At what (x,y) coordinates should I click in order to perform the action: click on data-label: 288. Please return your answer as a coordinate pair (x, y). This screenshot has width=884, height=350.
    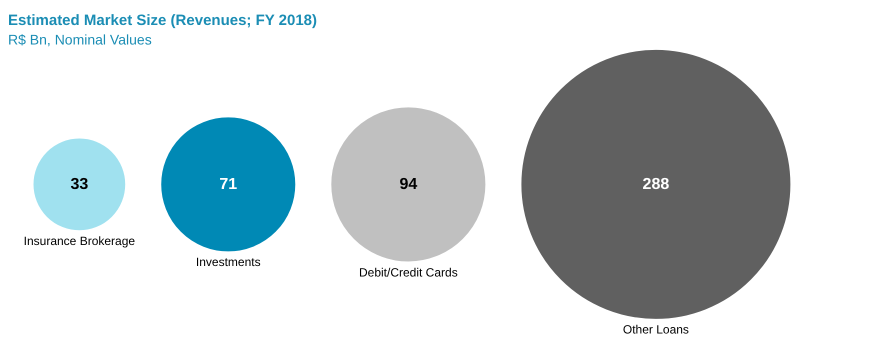
    Looking at the image, I should click on (656, 184).